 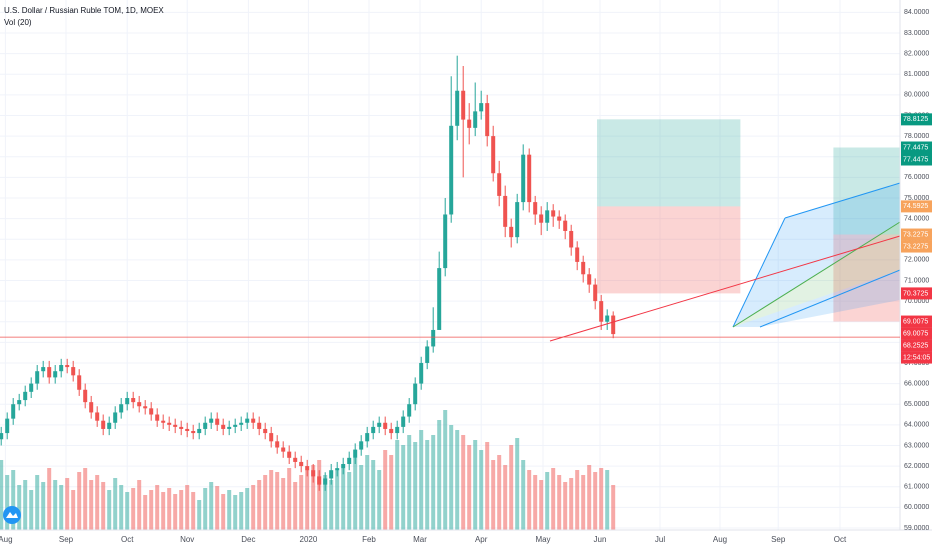 I want to click on y-tick-label: 75.0000, so click(x=916, y=198).